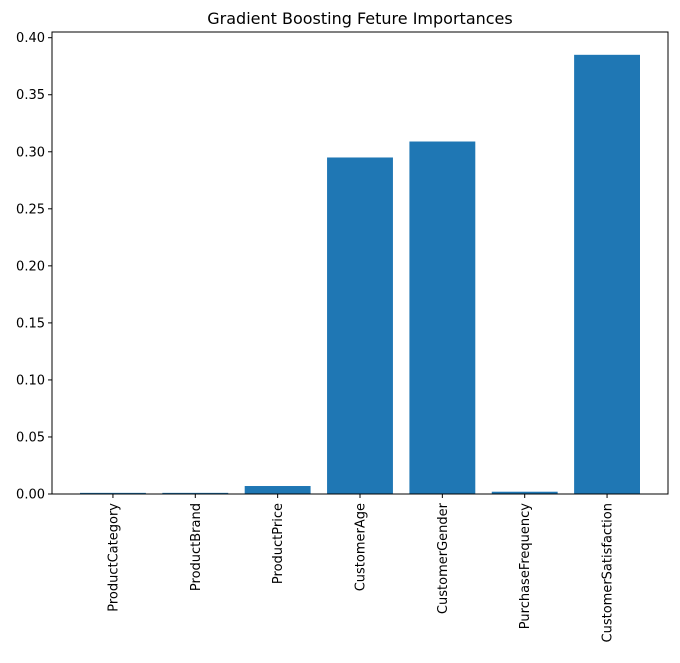  I want to click on y-tick-label: 0.30, so click(30, 152).